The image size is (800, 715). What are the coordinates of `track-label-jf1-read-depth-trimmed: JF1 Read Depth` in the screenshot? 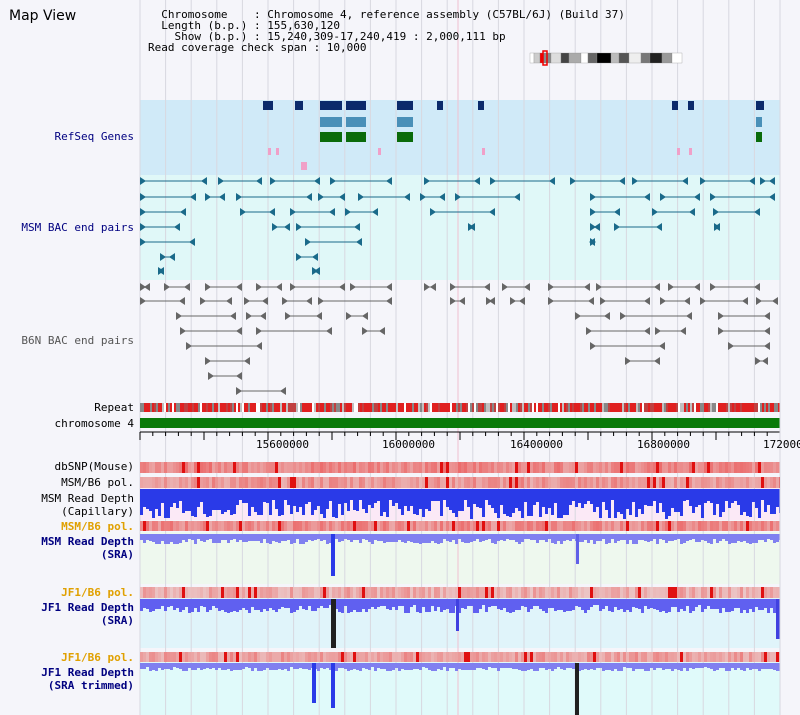 It's located at (87, 672).